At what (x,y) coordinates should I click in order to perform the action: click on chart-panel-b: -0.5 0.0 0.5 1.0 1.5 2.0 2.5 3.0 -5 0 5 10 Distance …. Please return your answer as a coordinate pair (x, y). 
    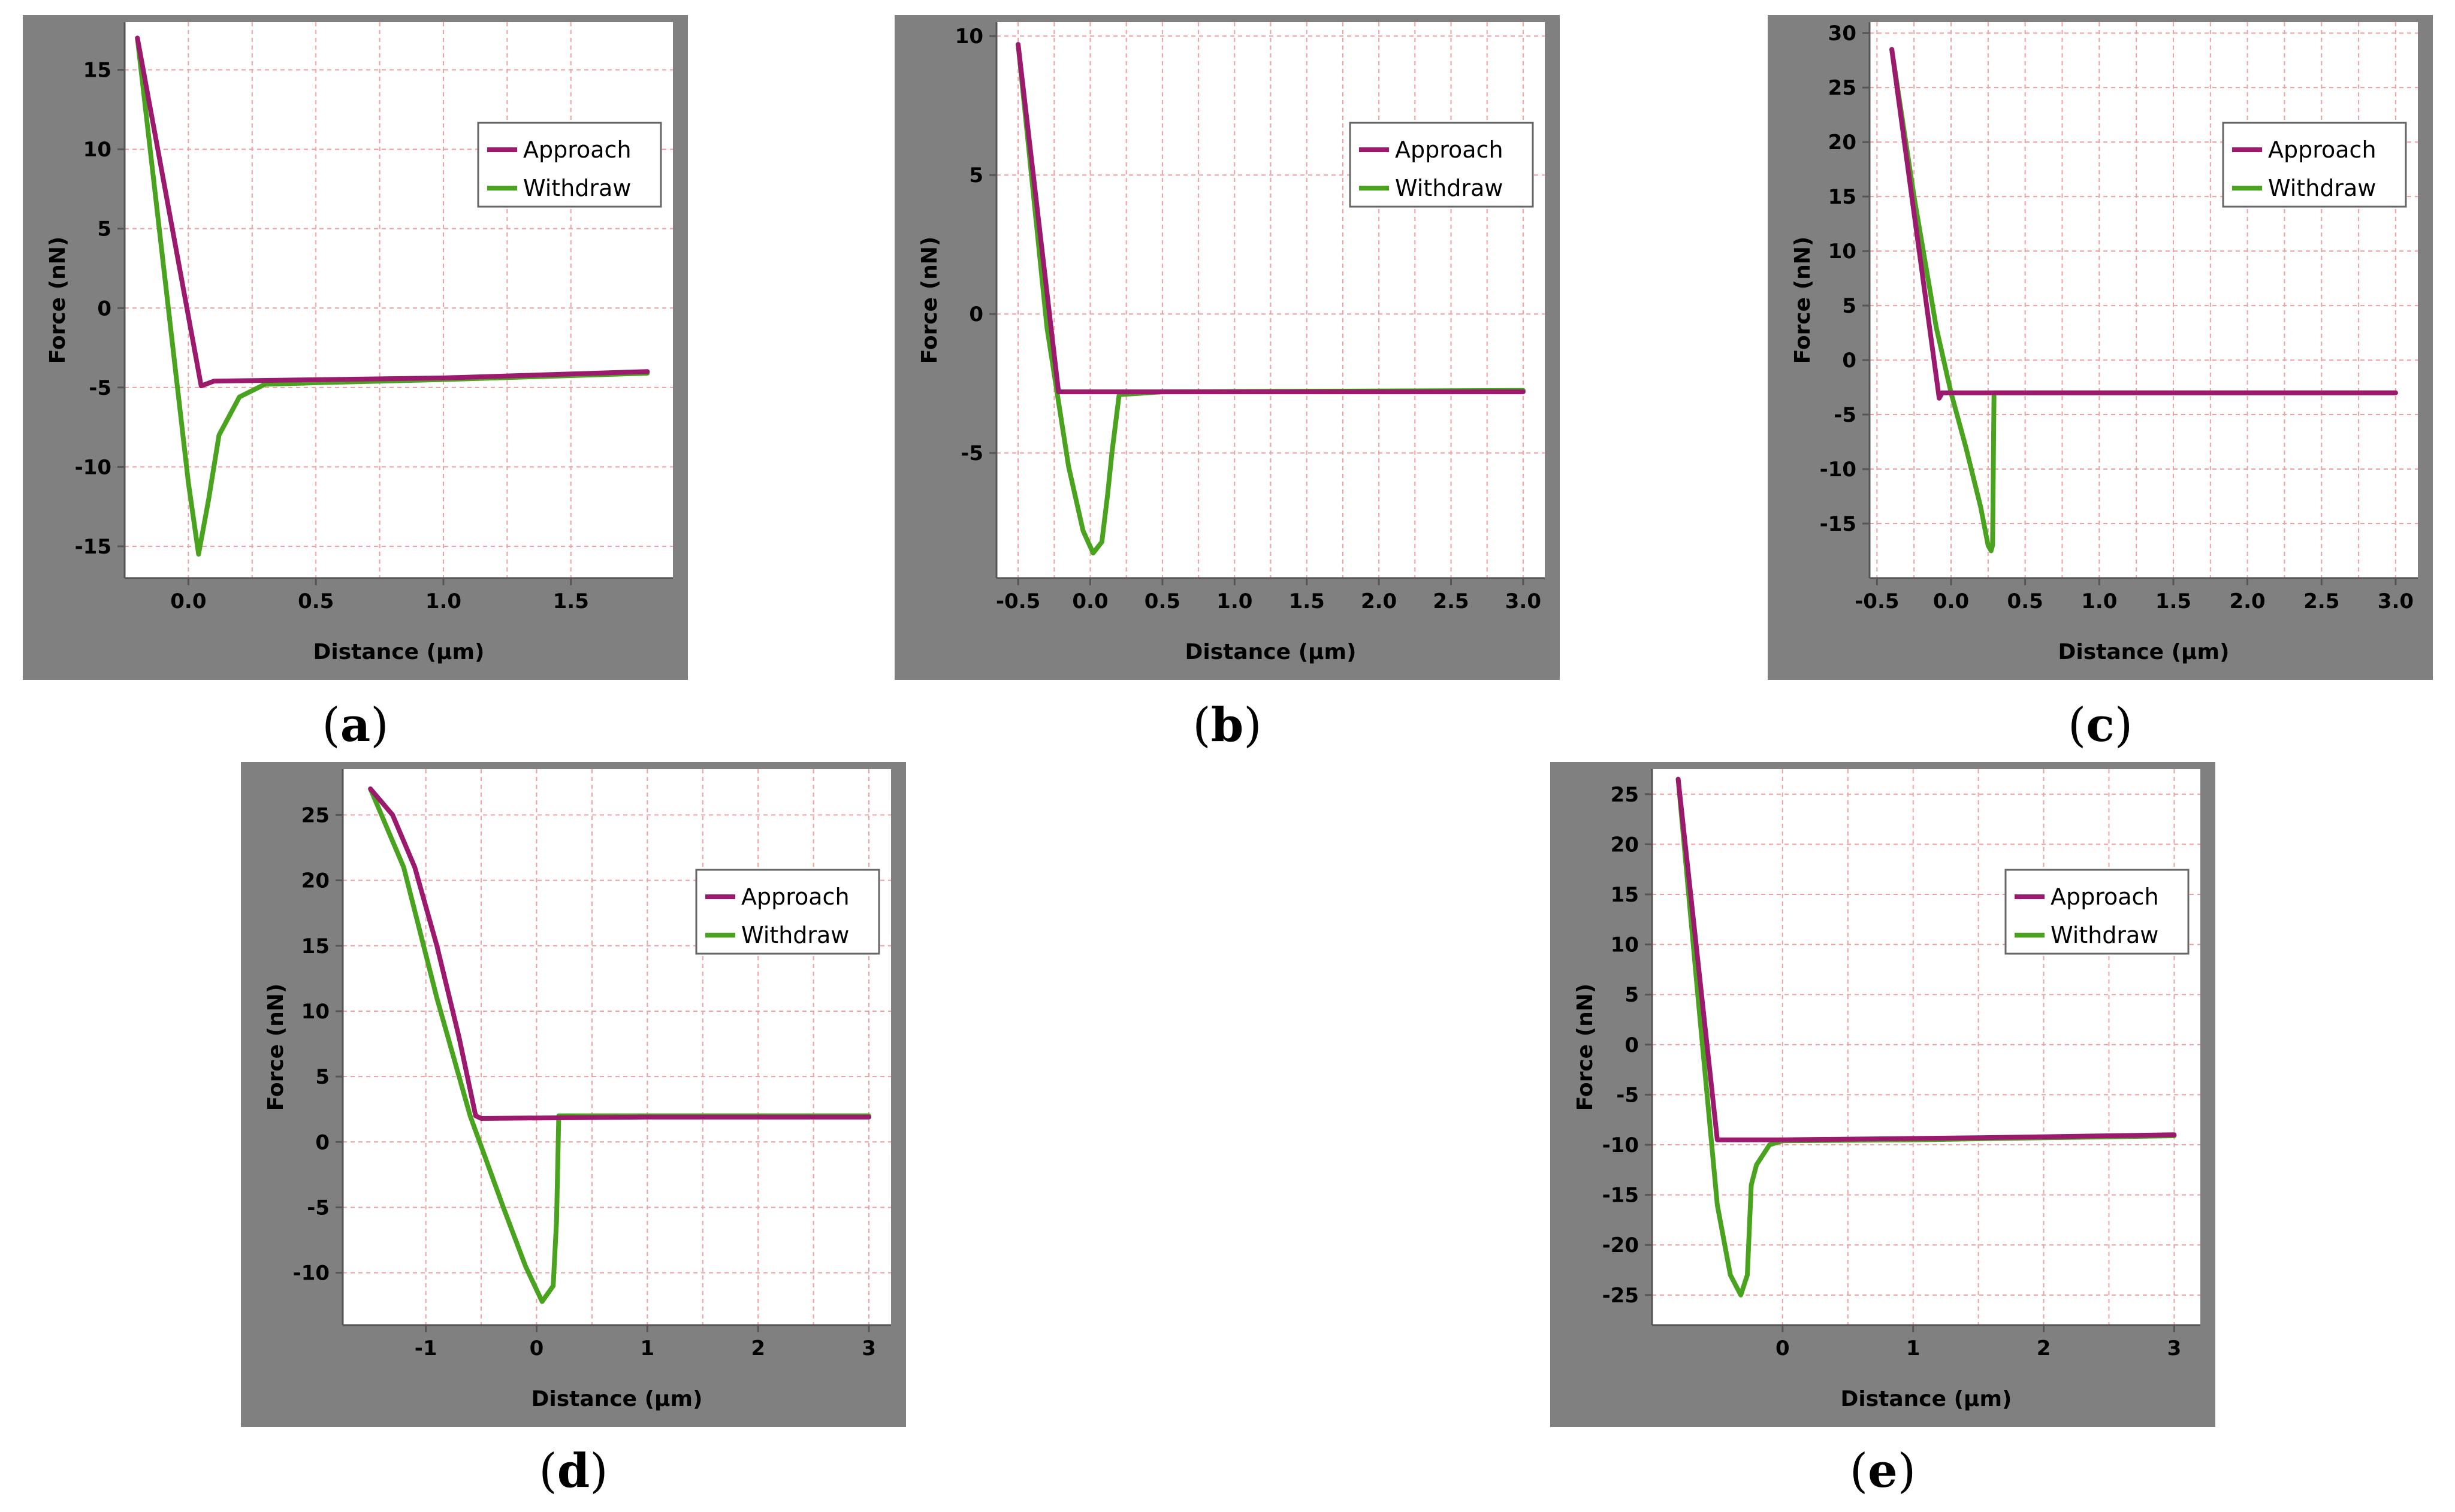
    Looking at the image, I should click on (1227, 347).